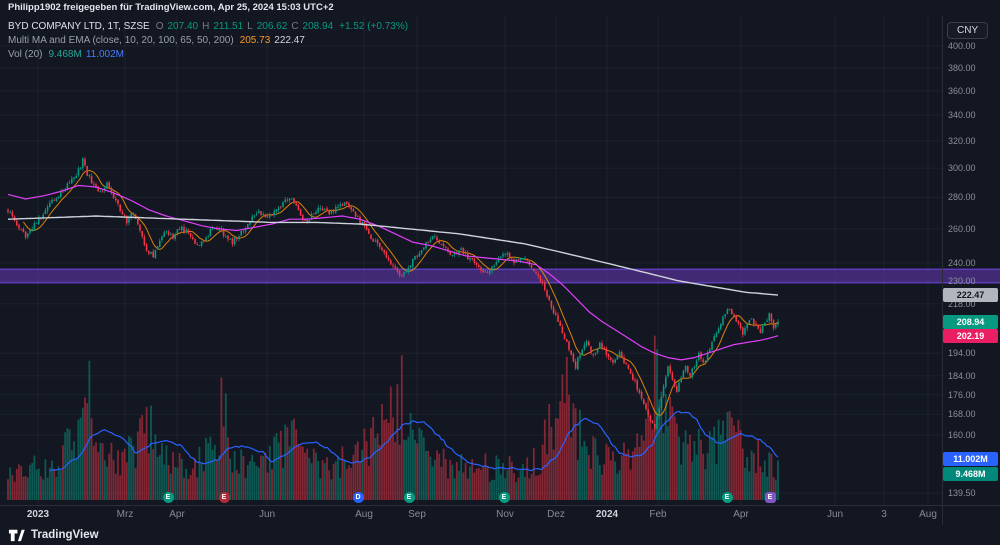 This screenshot has width=1000, height=545. Describe the element at coordinates (65, 54) in the screenshot. I see `volume-value: 9.468M` at that location.